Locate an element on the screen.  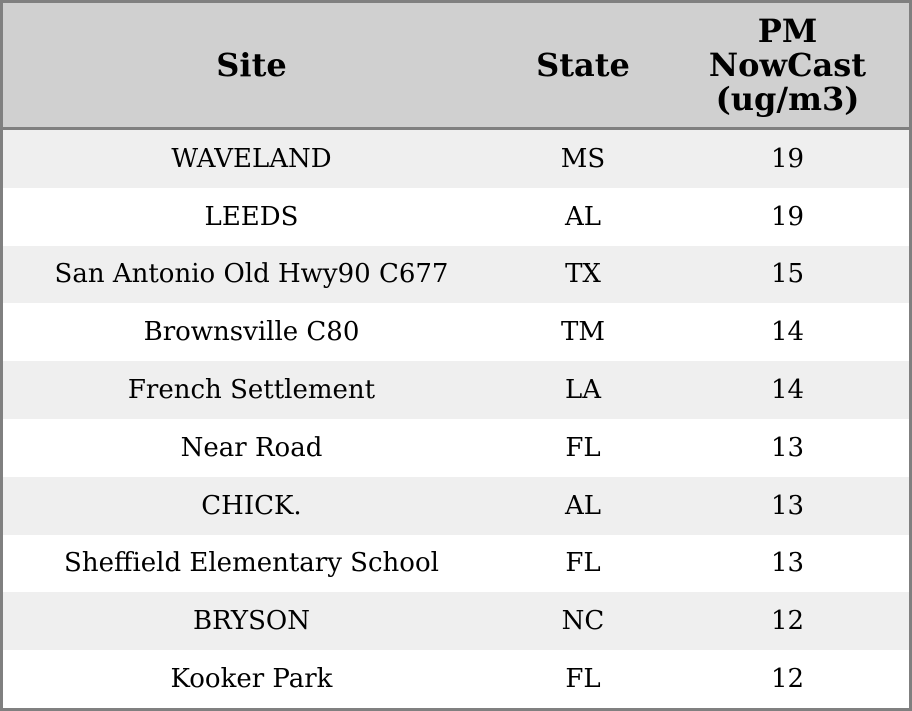
table-row: San Antonio Old Hwy90 C677 TX 15 is located at coordinates (456, 274).